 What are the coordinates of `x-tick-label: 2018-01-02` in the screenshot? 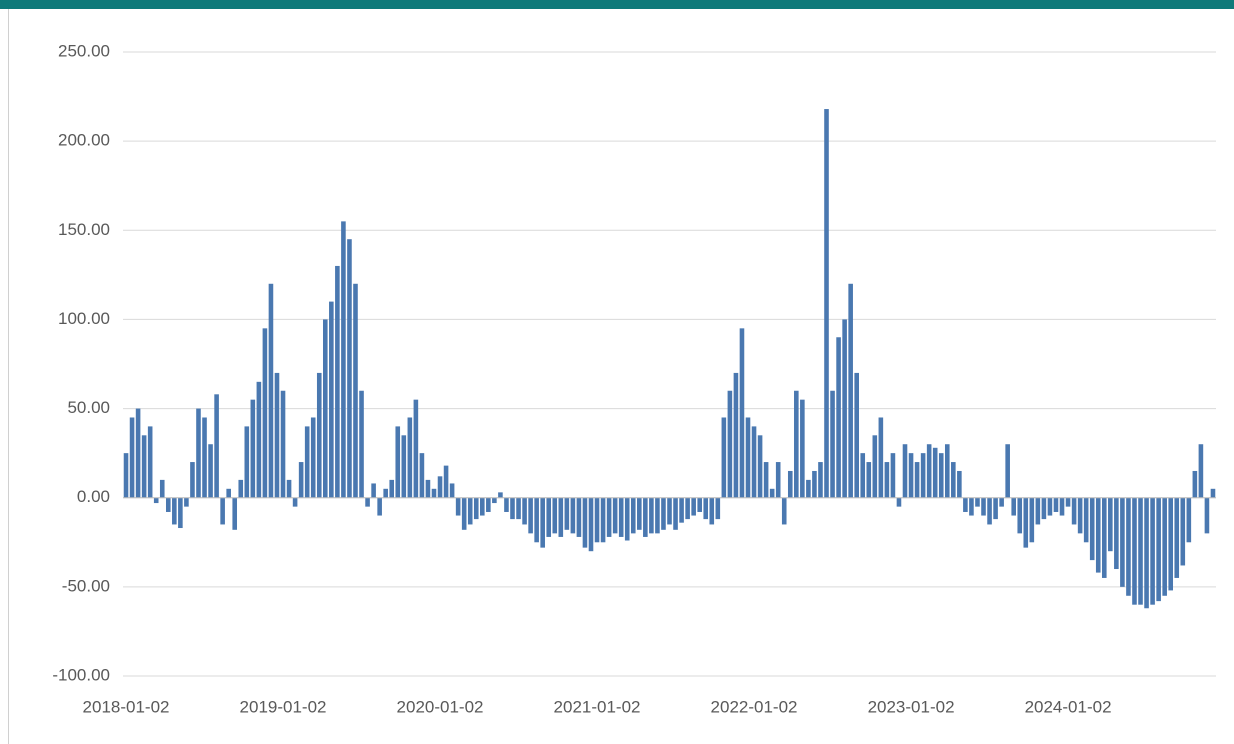 It's located at (126, 706).